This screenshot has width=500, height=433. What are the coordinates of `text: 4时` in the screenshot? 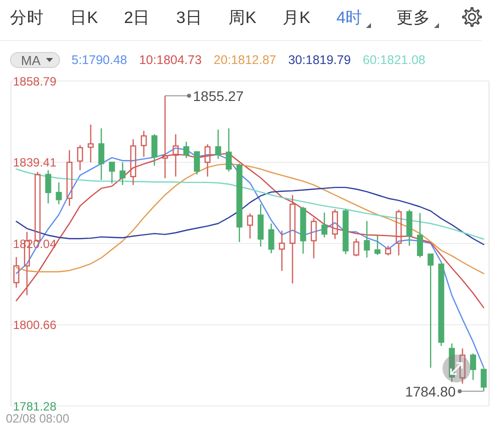 It's located at (349, 18).